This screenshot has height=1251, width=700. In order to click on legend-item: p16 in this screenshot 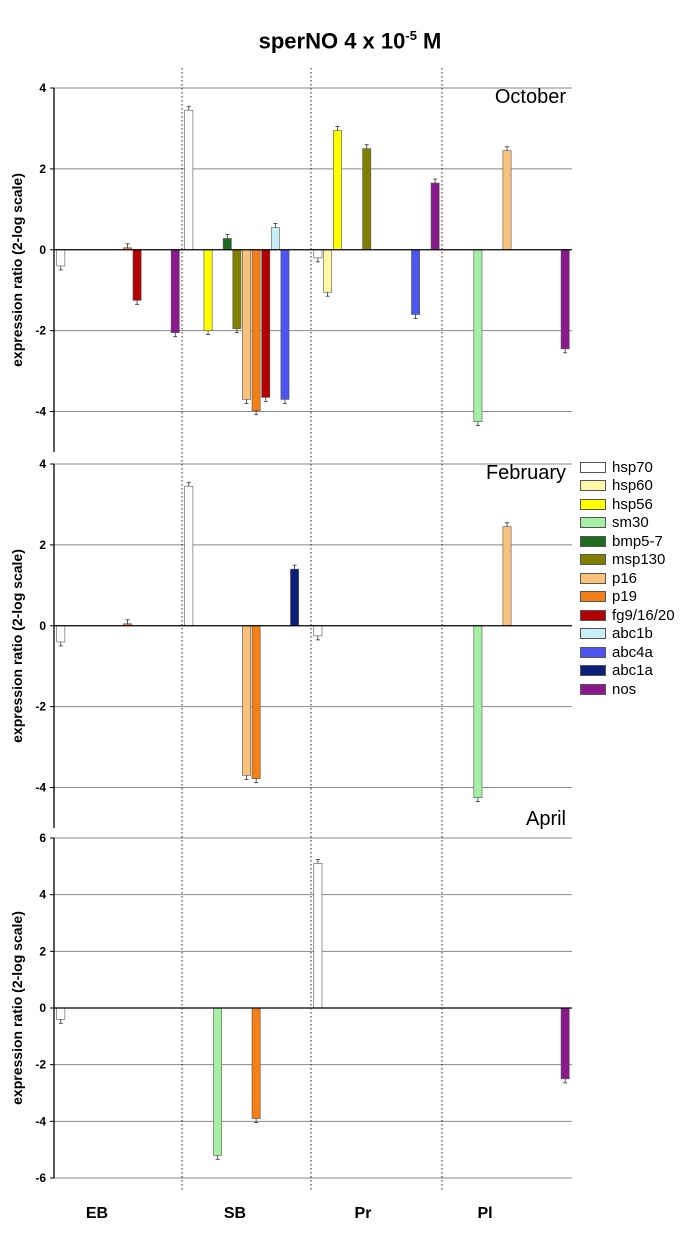, I will do `click(627, 578)`.